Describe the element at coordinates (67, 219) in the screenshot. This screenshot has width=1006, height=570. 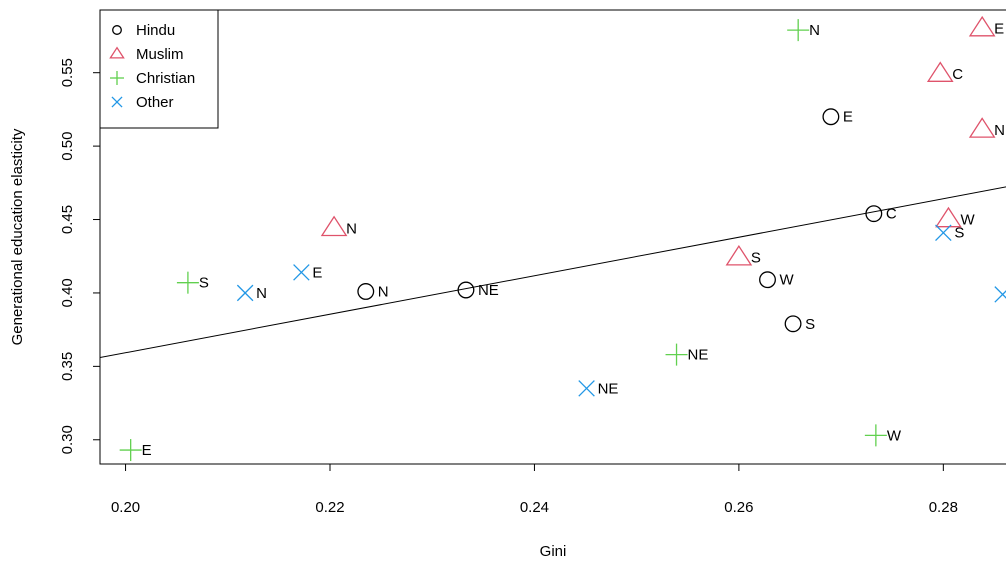
I see `y-tick-label: 0.45` at that location.